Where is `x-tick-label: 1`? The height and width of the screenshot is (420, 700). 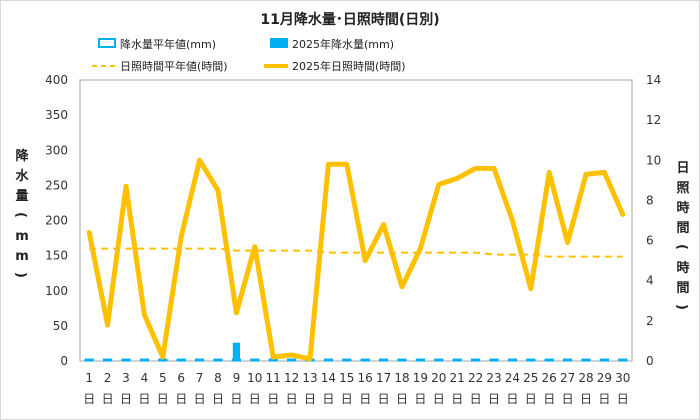
x-tick-label: 1 is located at coordinates (89, 378).